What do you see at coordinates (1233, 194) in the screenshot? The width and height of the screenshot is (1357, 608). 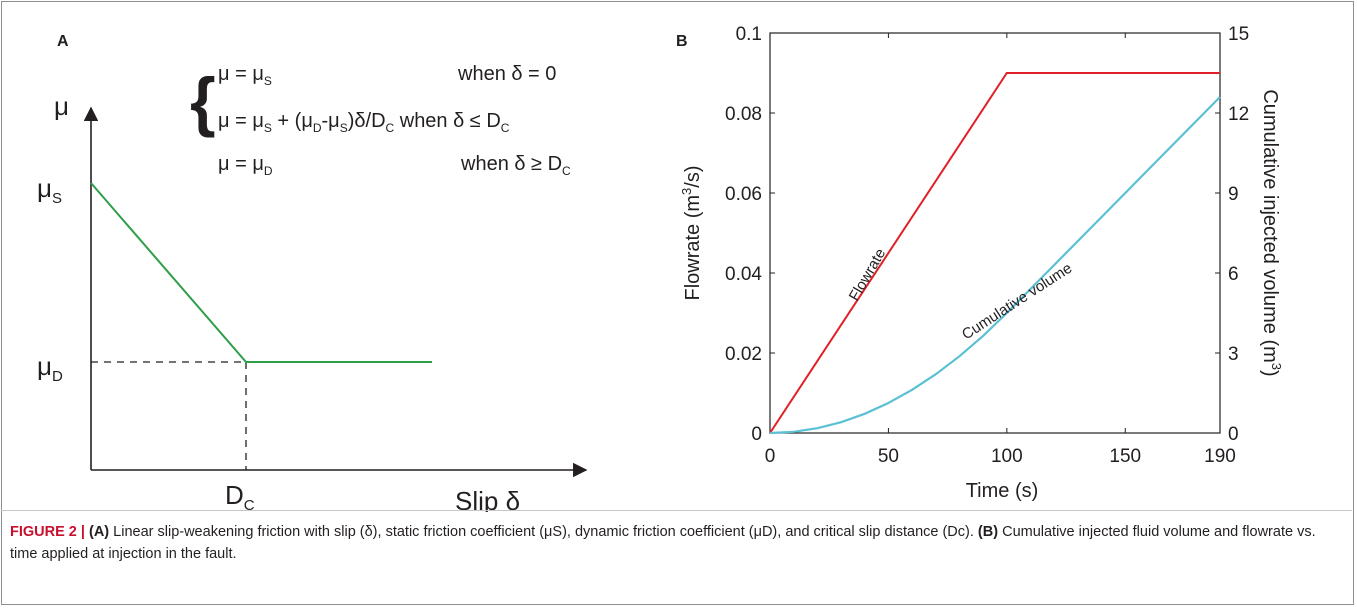 I see `y-right-tick-label: 9` at bounding box center [1233, 194].